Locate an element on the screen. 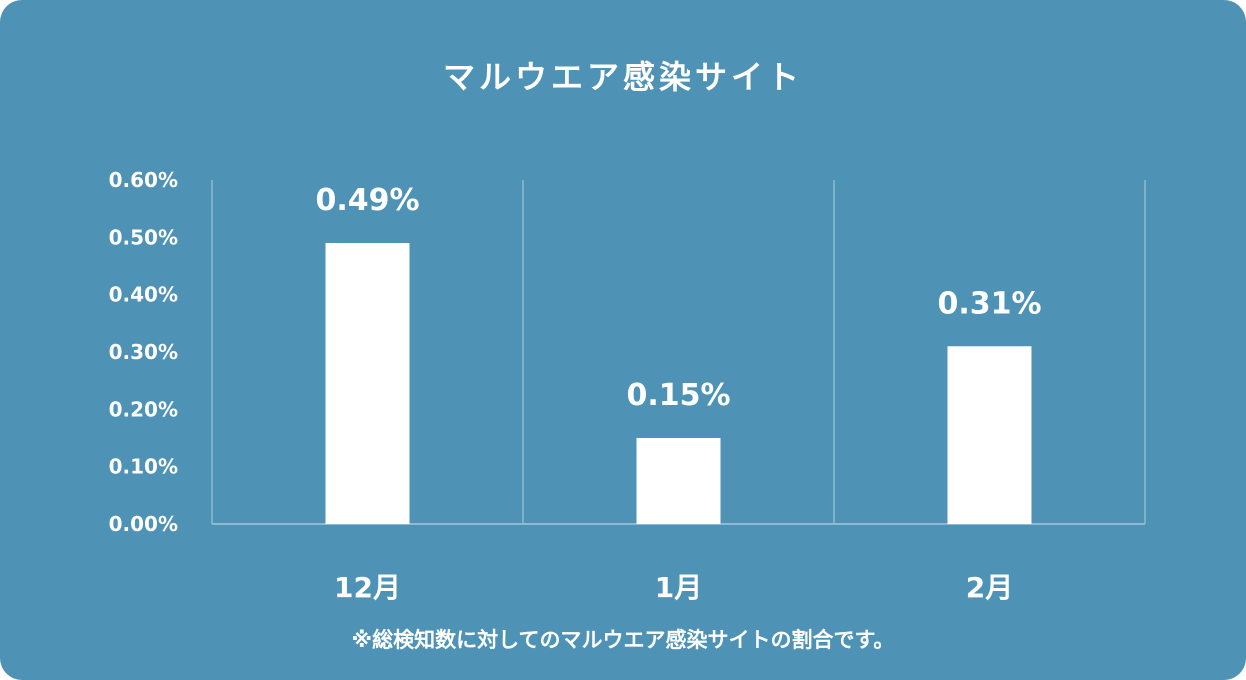 This screenshot has width=1246, height=680. data-label: 0.31% is located at coordinates (989, 303).